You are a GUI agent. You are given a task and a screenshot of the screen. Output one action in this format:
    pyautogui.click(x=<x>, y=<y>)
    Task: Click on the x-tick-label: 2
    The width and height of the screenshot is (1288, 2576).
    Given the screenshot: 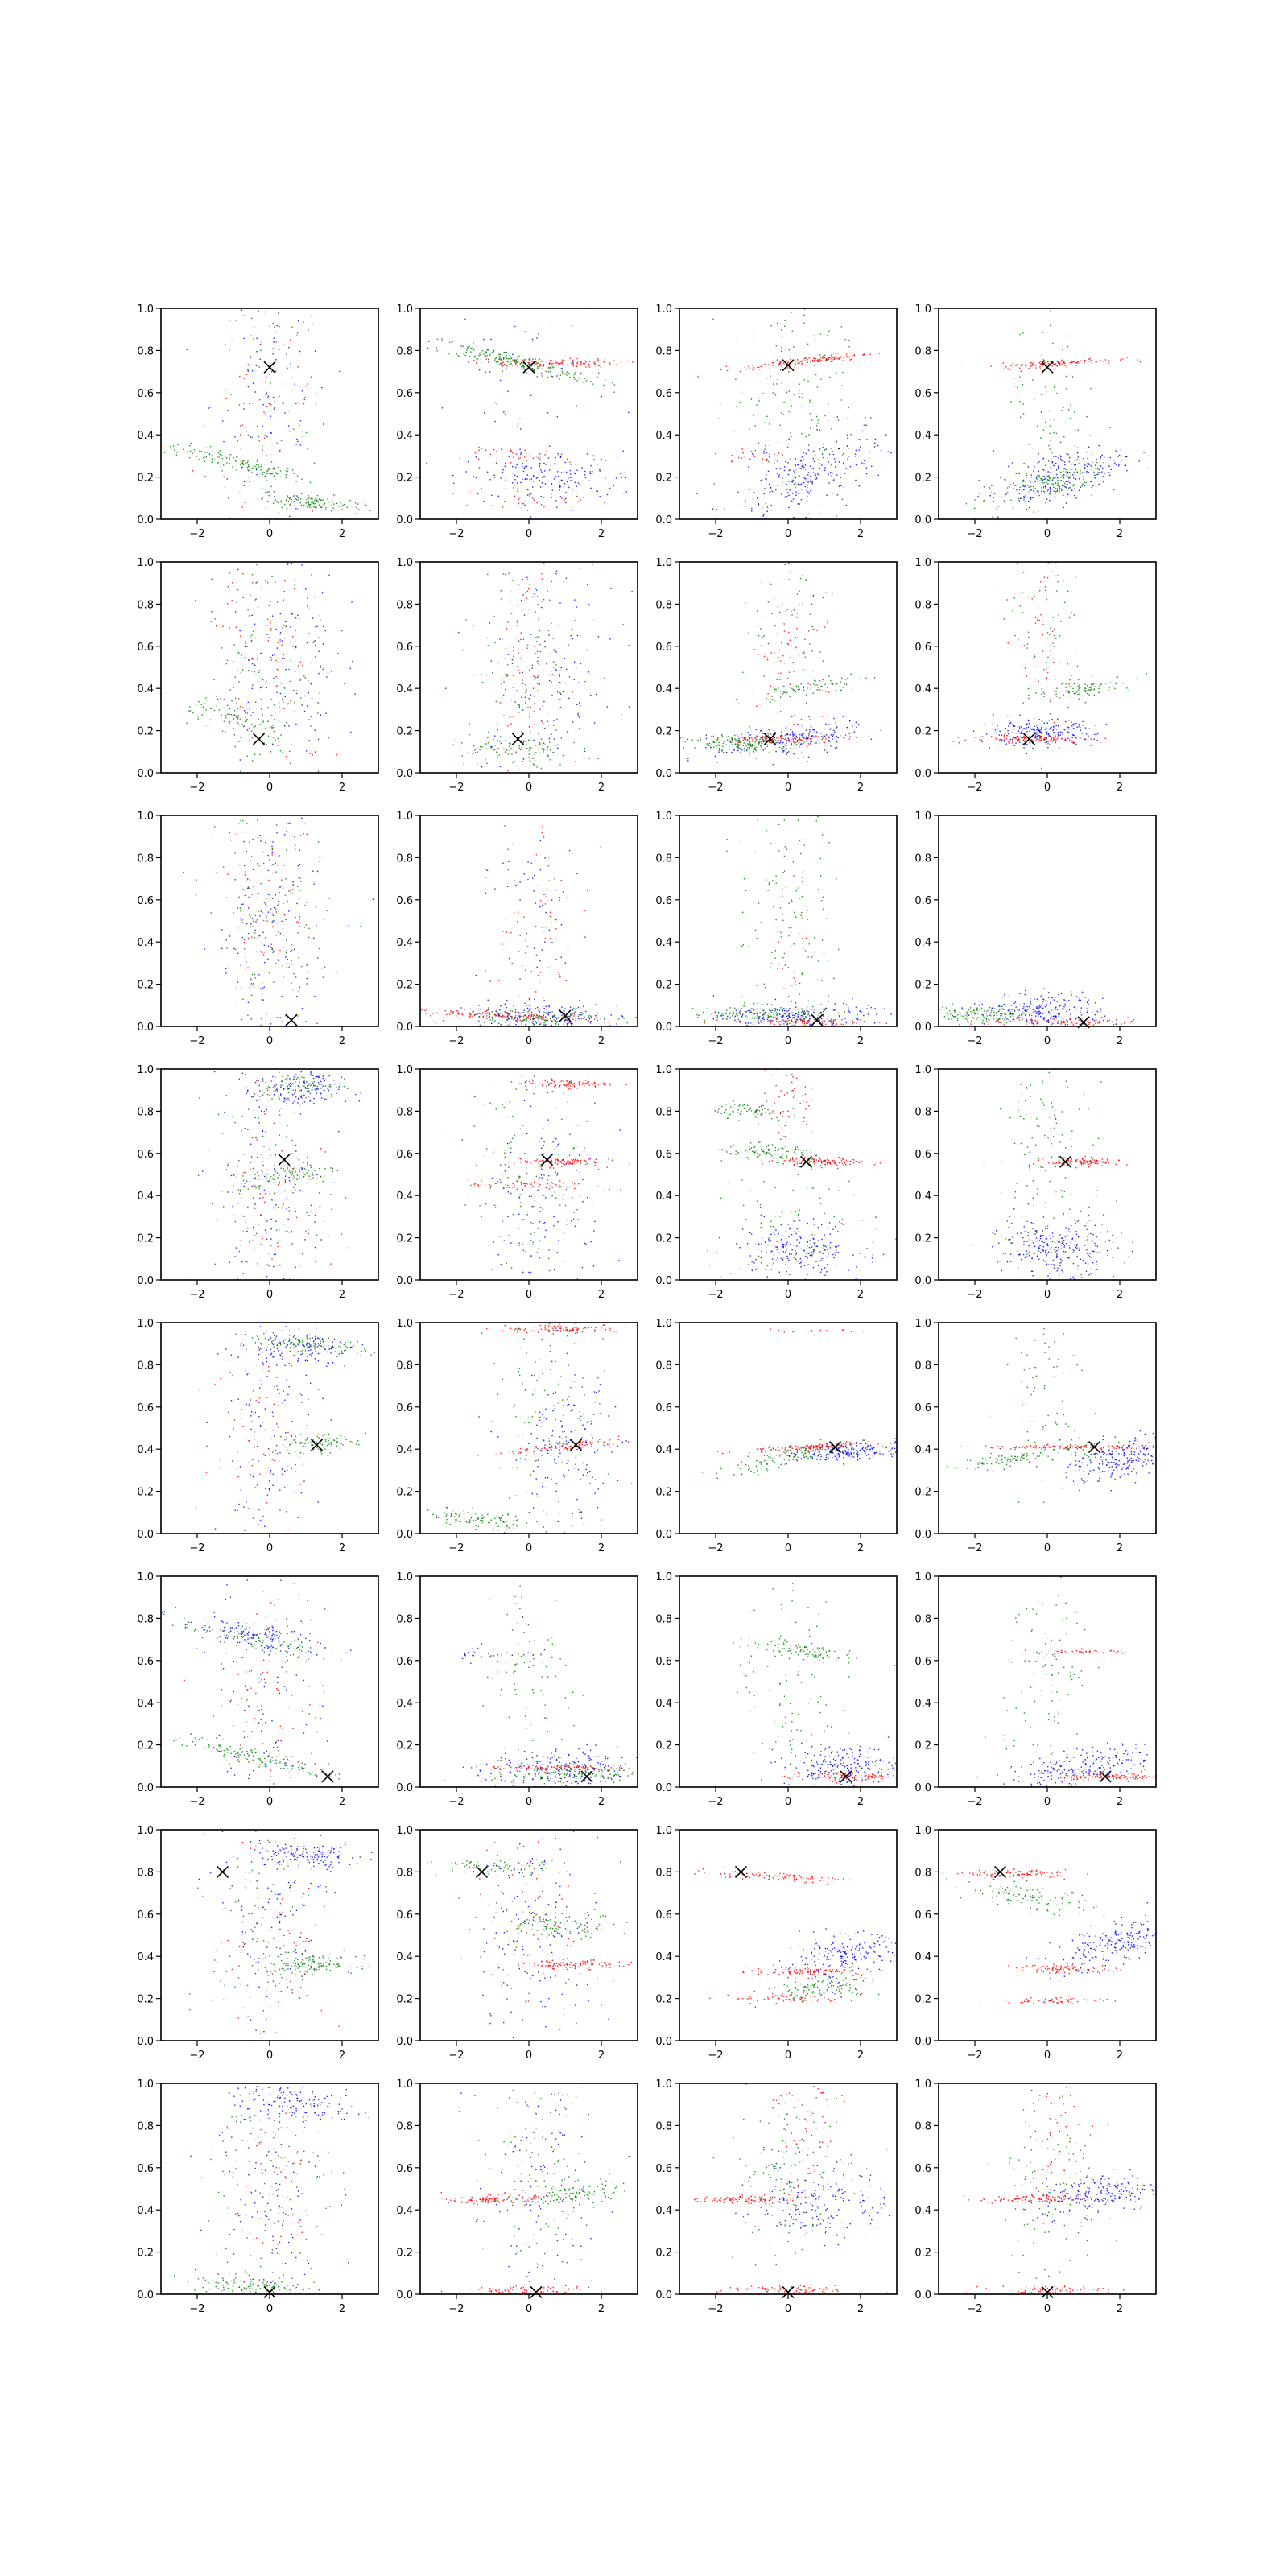 What is the action you would take?
    pyautogui.click(x=860, y=534)
    